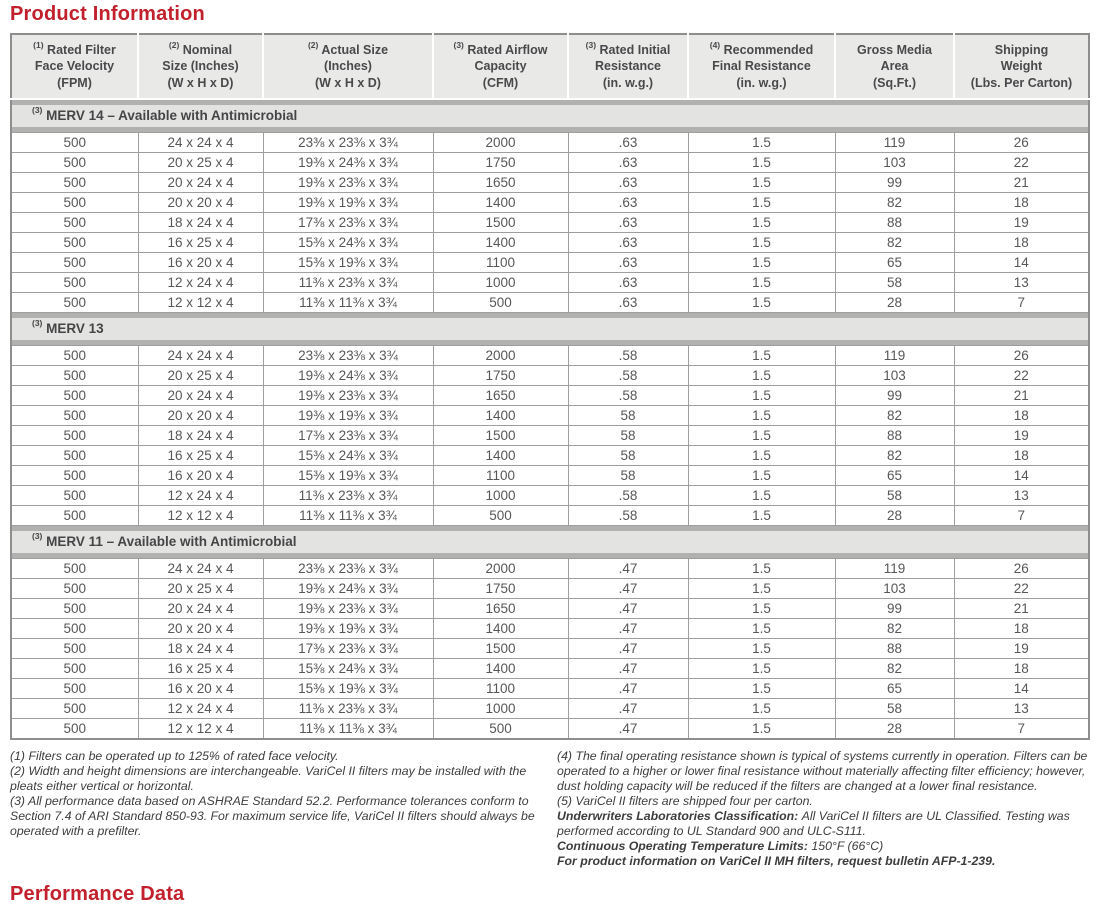 The image size is (1100, 906). What do you see at coordinates (894, 515) in the screenshot?
I see `table-cell-col-6: 28` at bounding box center [894, 515].